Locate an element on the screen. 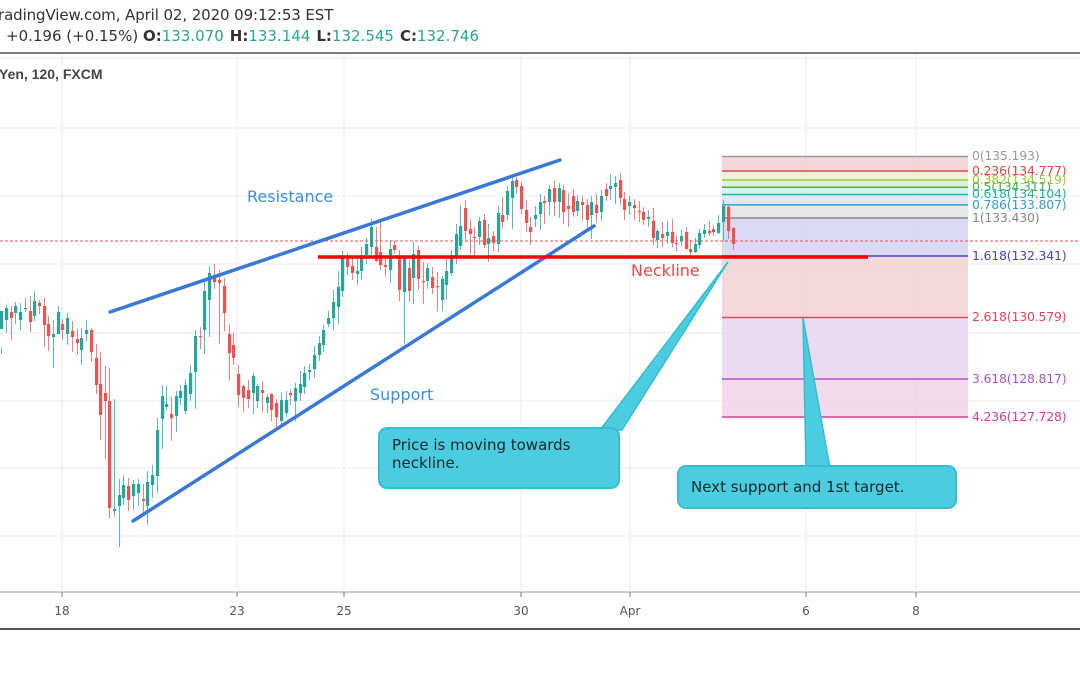 The width and height of the screenshot is (1080, 675). fib-label-0-618: 0.618(134.104) is located at coordinates (1019, 194).